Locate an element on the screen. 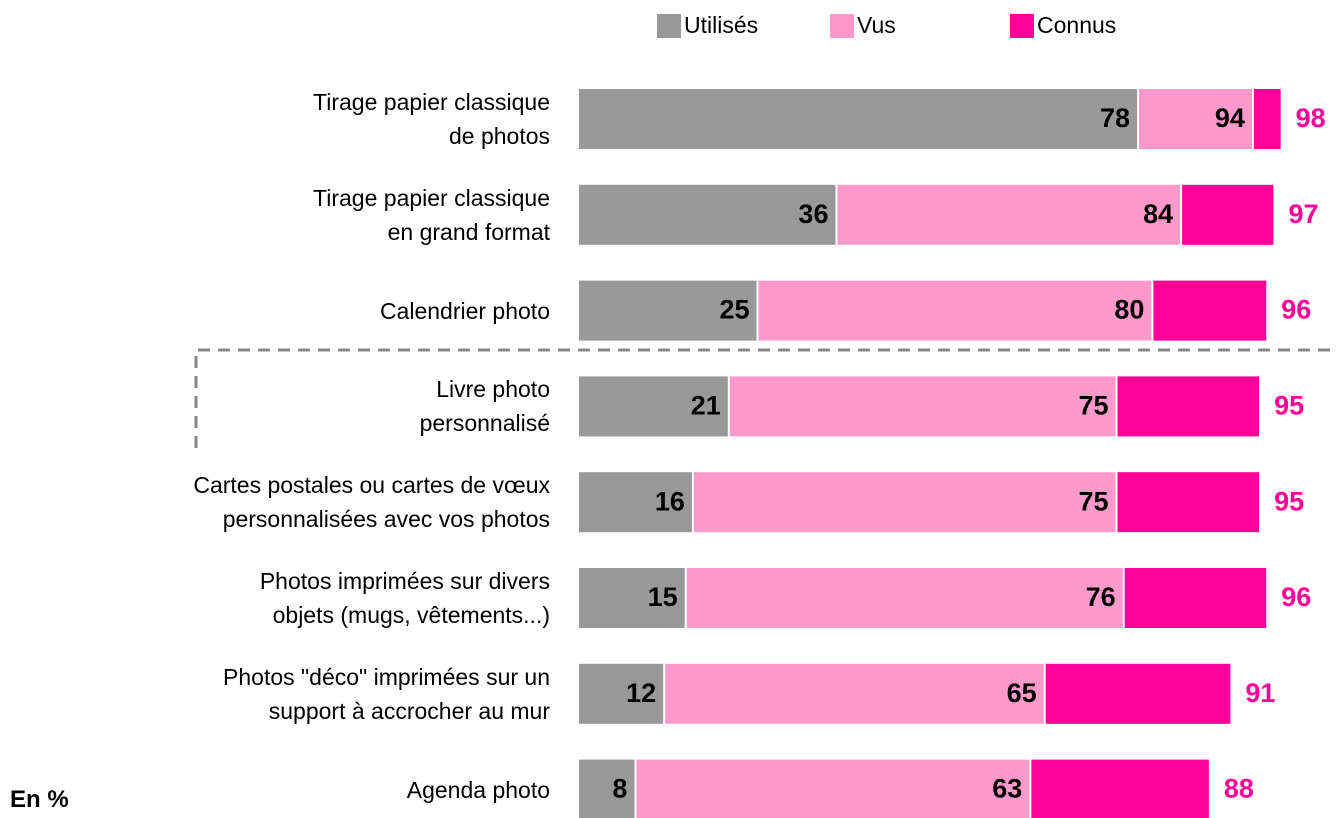  value-label: 98 is located at coordinates (1311, 118).